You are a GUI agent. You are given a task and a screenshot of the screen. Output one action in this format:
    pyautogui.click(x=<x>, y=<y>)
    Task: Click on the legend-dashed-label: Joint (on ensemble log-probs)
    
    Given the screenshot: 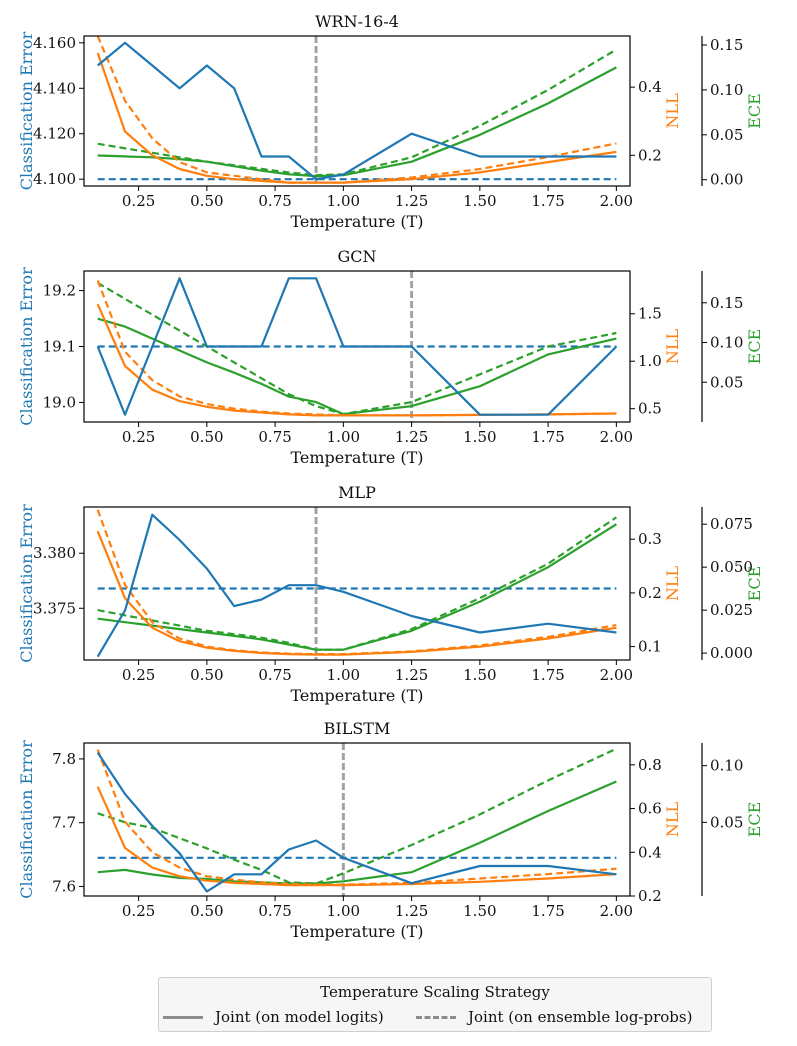 What is the action you would take?
    pyautogui.click(x=580, y=1017)
    